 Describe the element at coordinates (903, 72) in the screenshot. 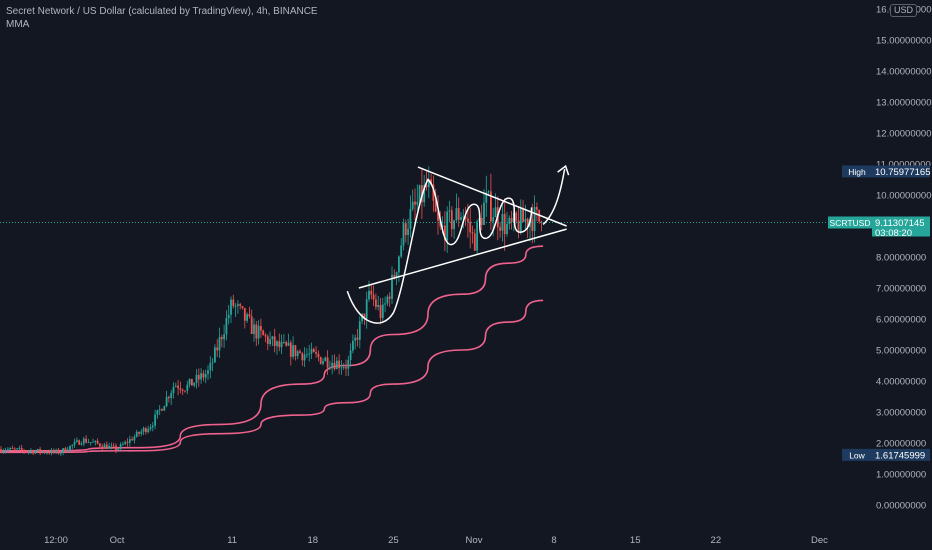

I see `price-tick-label: 14.00000000` at that location.